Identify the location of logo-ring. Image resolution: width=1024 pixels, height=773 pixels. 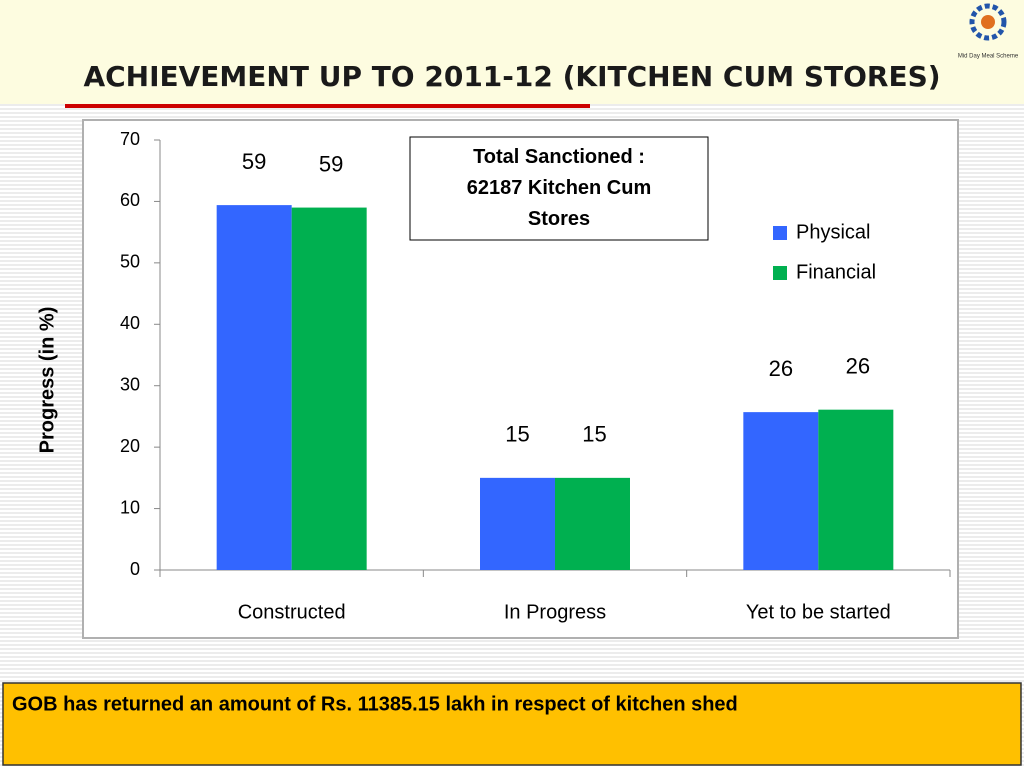
(988, 22).